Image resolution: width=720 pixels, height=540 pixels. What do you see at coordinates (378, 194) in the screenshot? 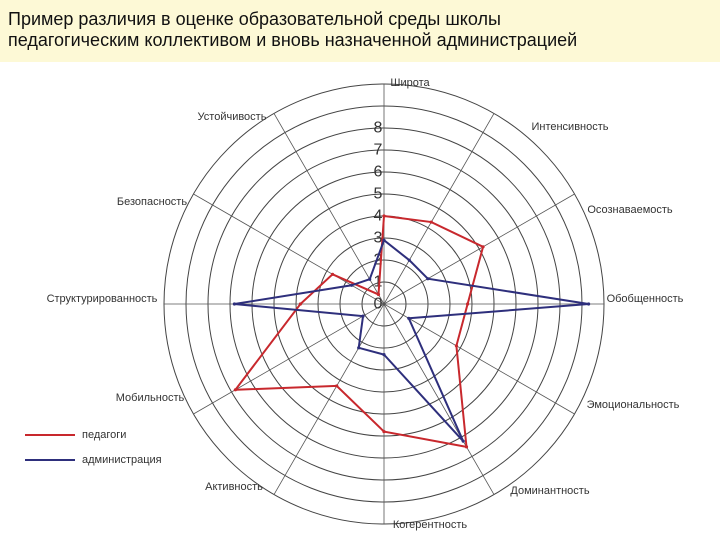
I see `tick-label: 5` at bounding box center [378, 194].